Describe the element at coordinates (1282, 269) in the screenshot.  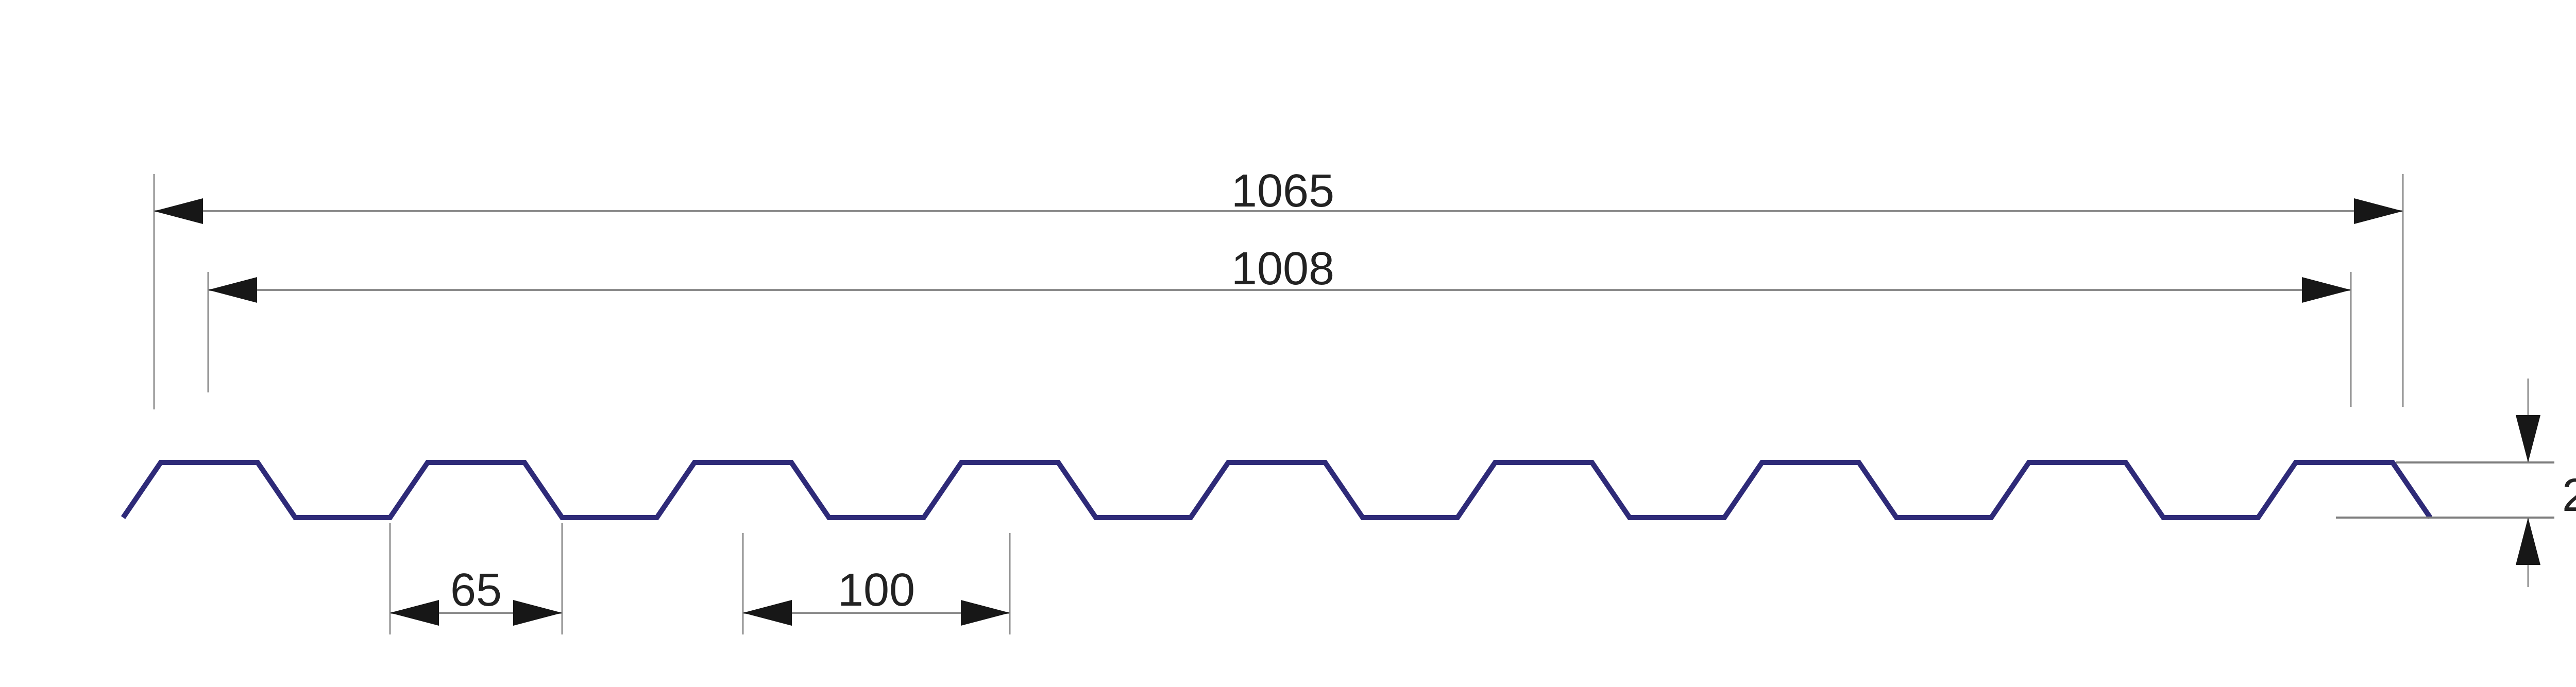
I see `dimension-label: 1008` at that location.